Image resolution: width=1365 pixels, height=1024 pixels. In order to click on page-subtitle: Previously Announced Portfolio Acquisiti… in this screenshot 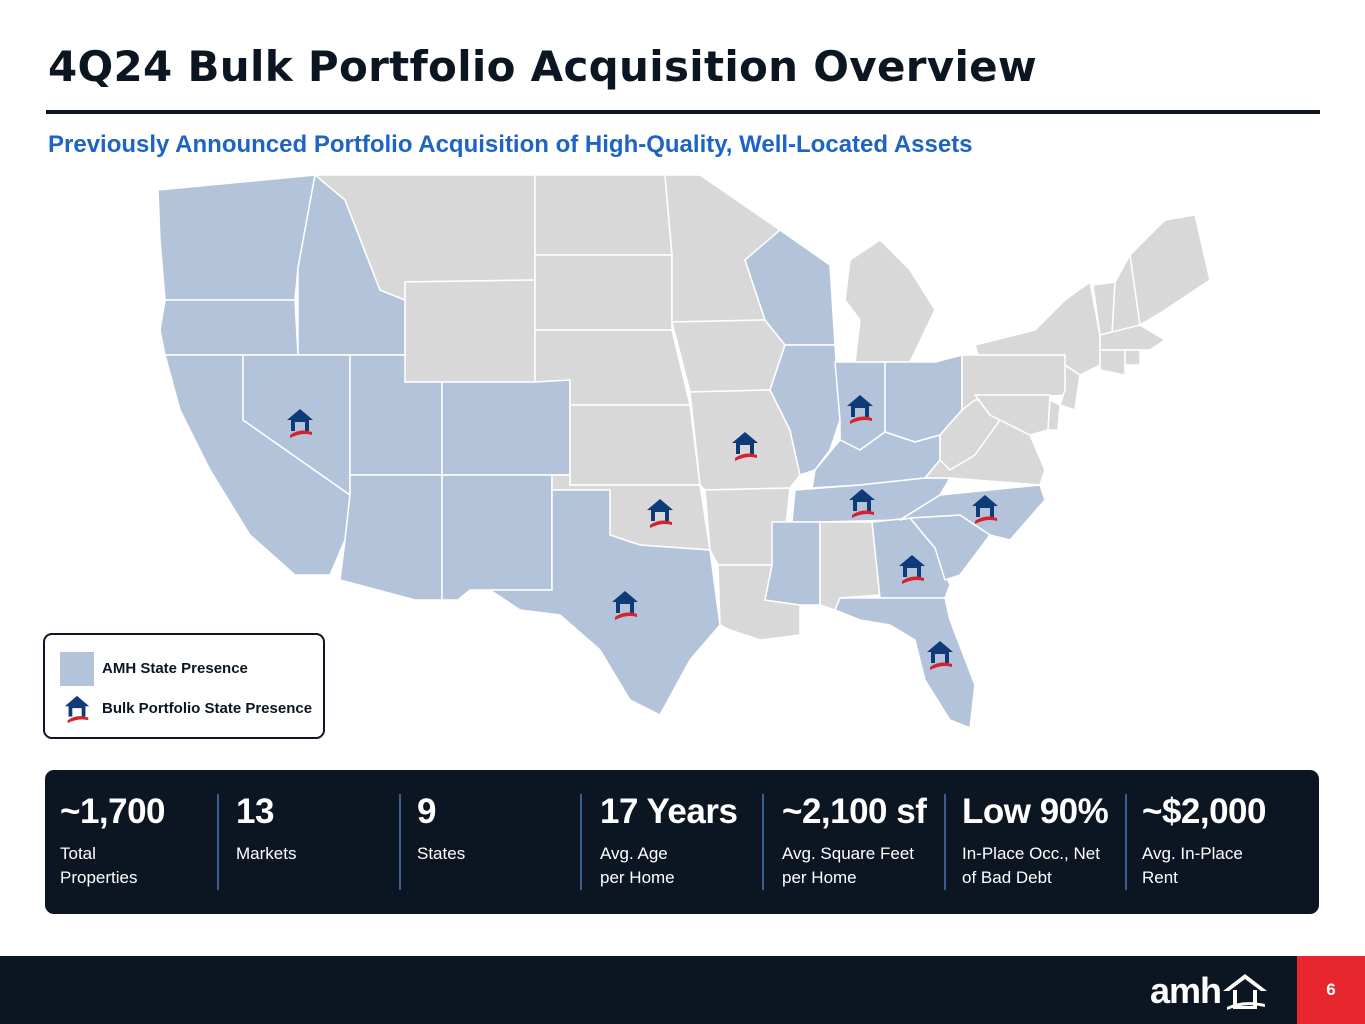, I will do `click(510, 144)`.